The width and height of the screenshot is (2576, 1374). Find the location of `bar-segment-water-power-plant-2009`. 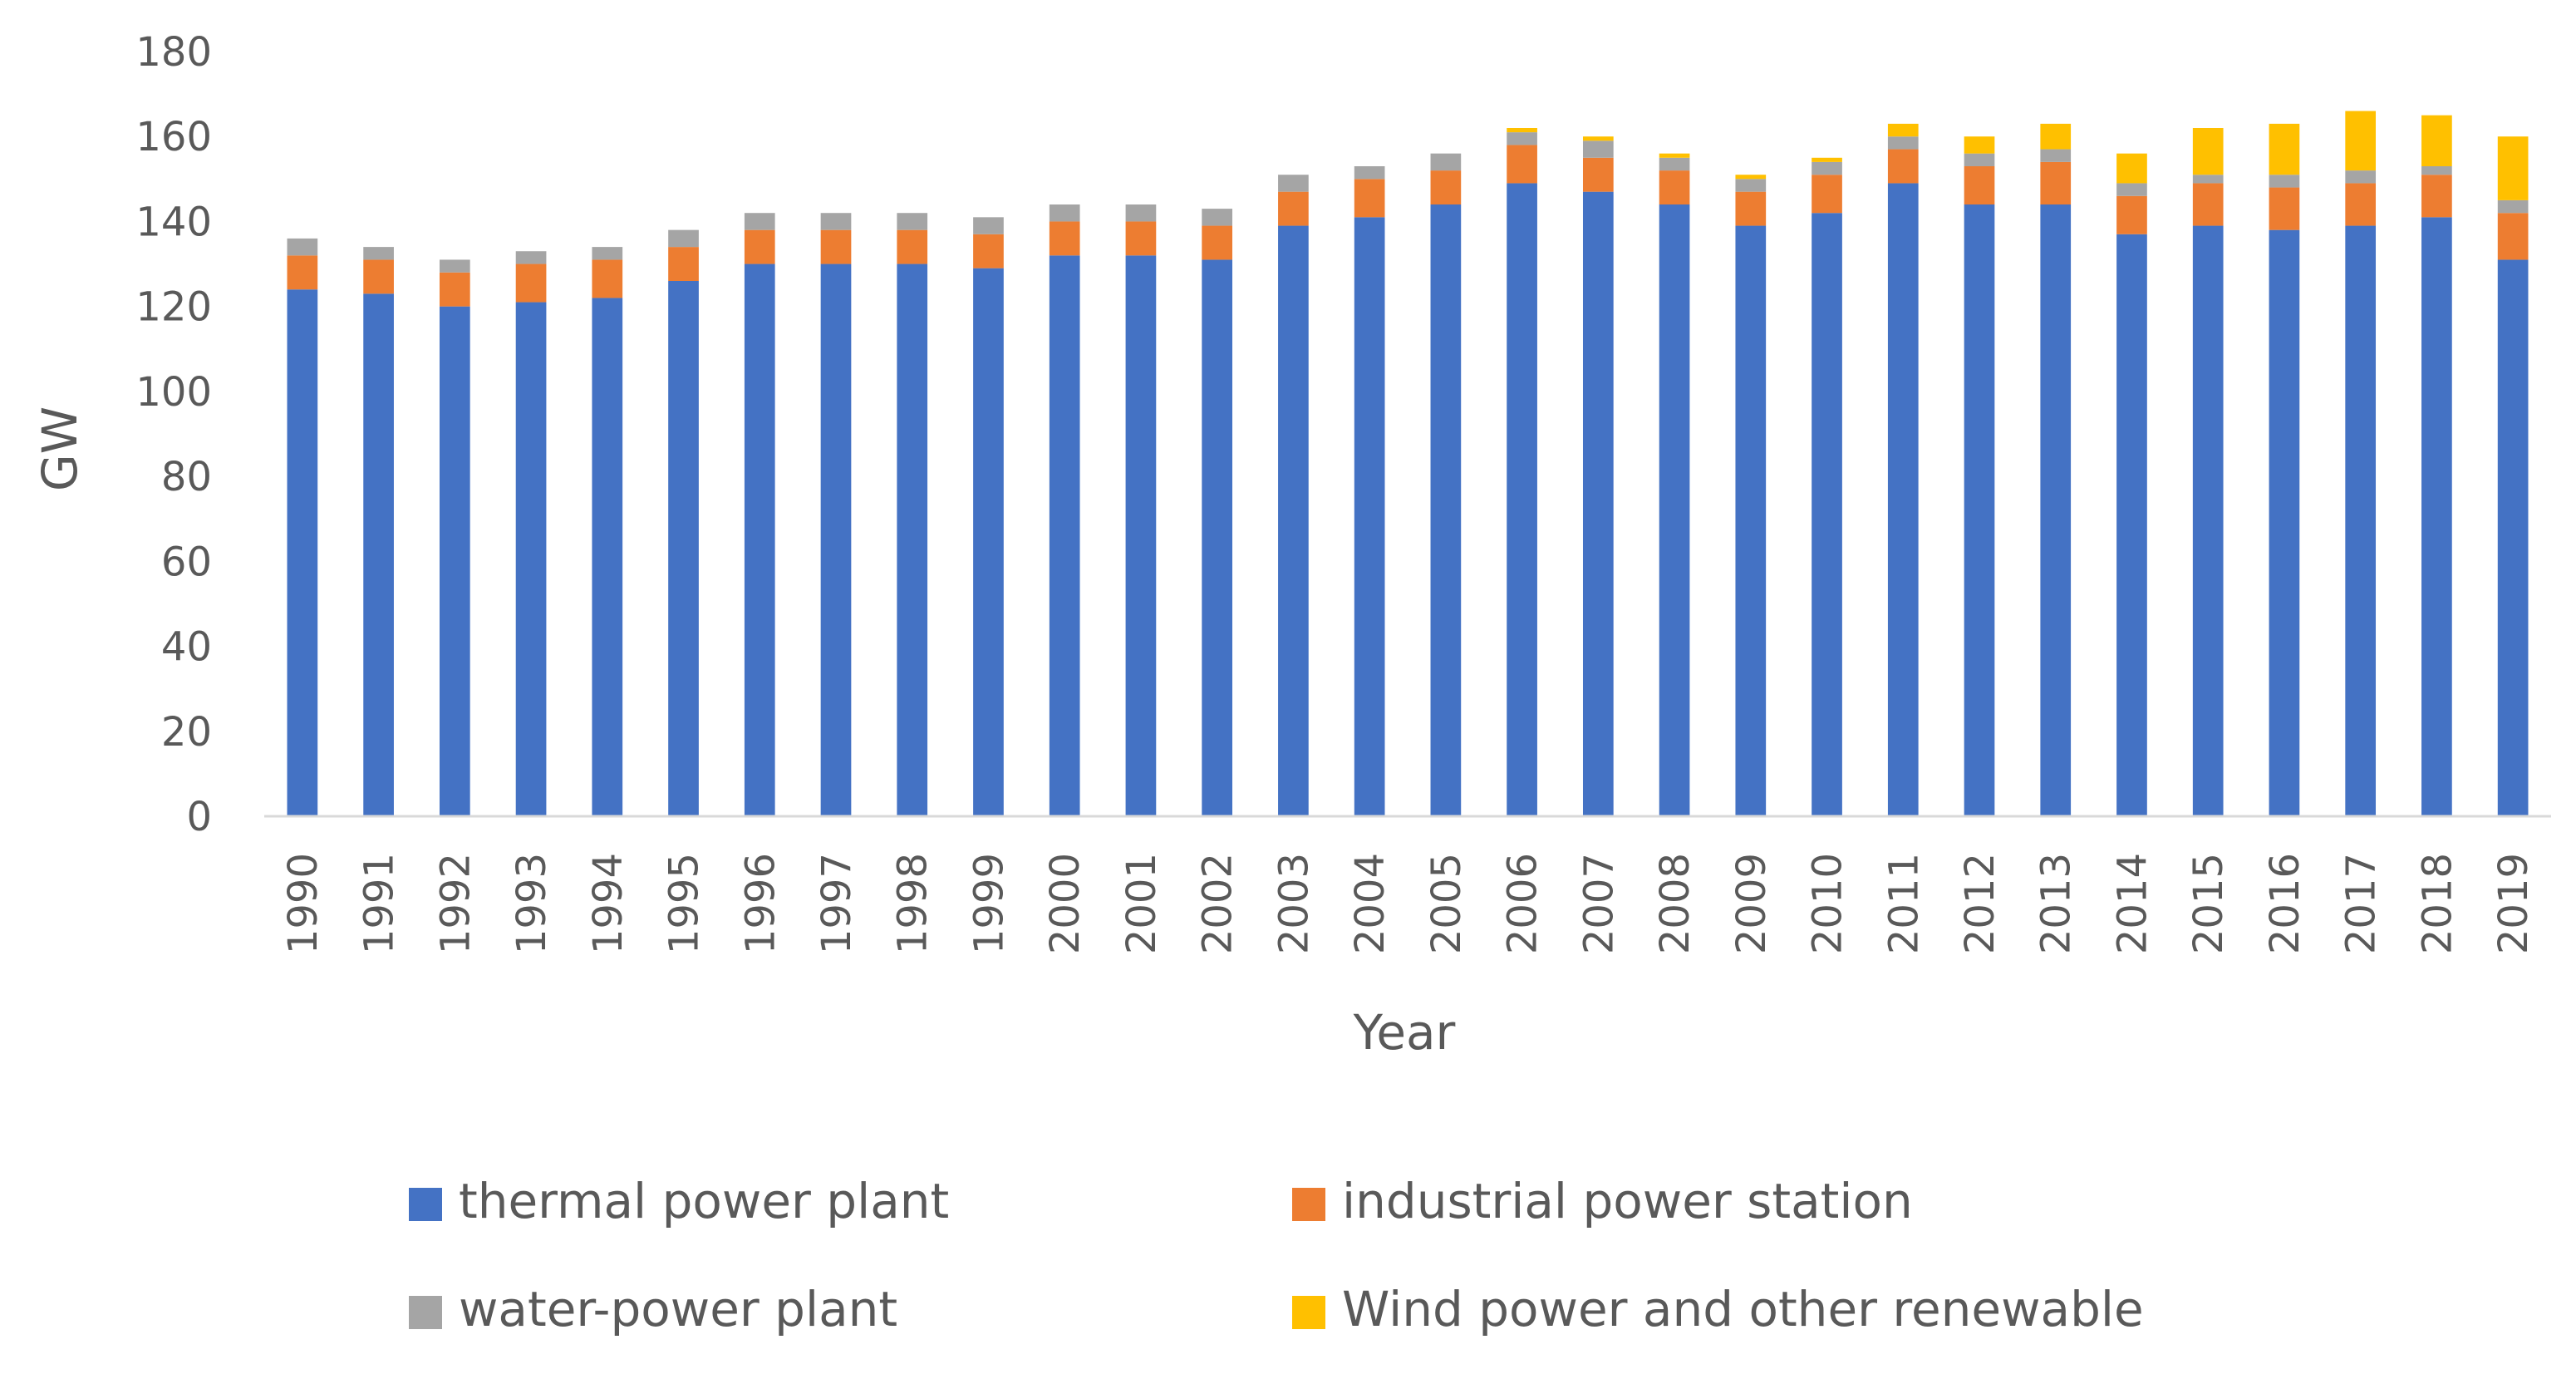

bar-segment-water-power-plant-2009 is located at coordinates (1751, 185).